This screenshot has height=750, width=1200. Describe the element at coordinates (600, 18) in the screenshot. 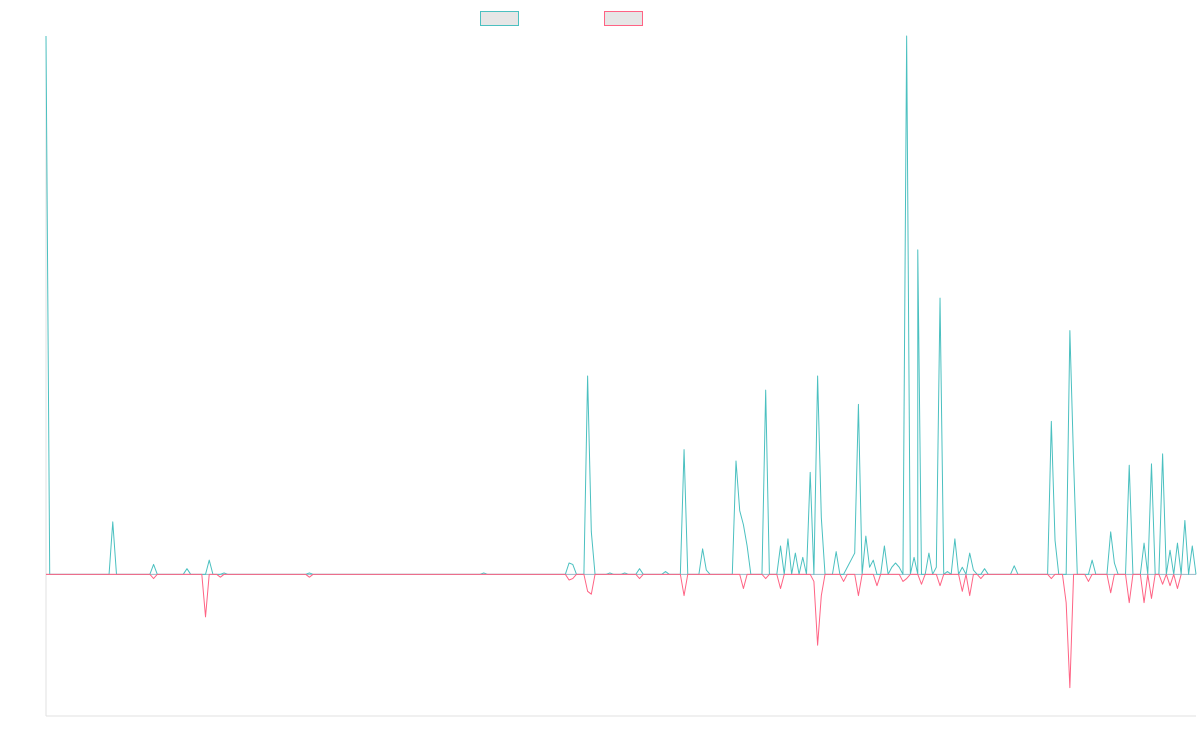

I see `chart-legend` at that location.